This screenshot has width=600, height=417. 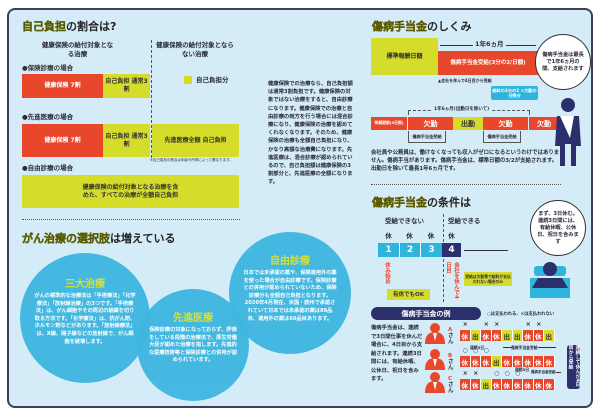 I want to click on example-row: 休休出休休休休休休, so click(x=507, y=384).